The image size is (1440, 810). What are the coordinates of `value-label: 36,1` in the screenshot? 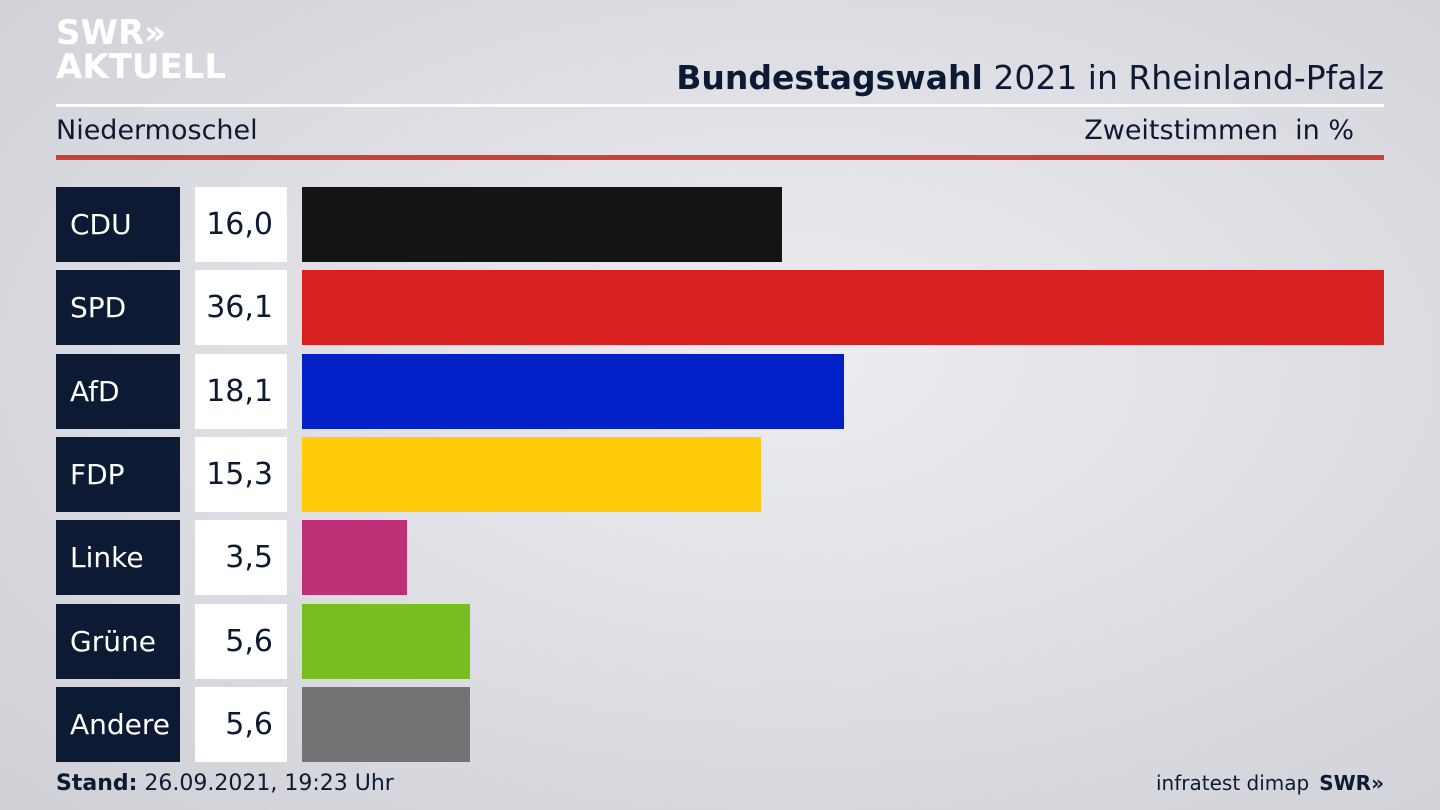 It's located at (239, 307).